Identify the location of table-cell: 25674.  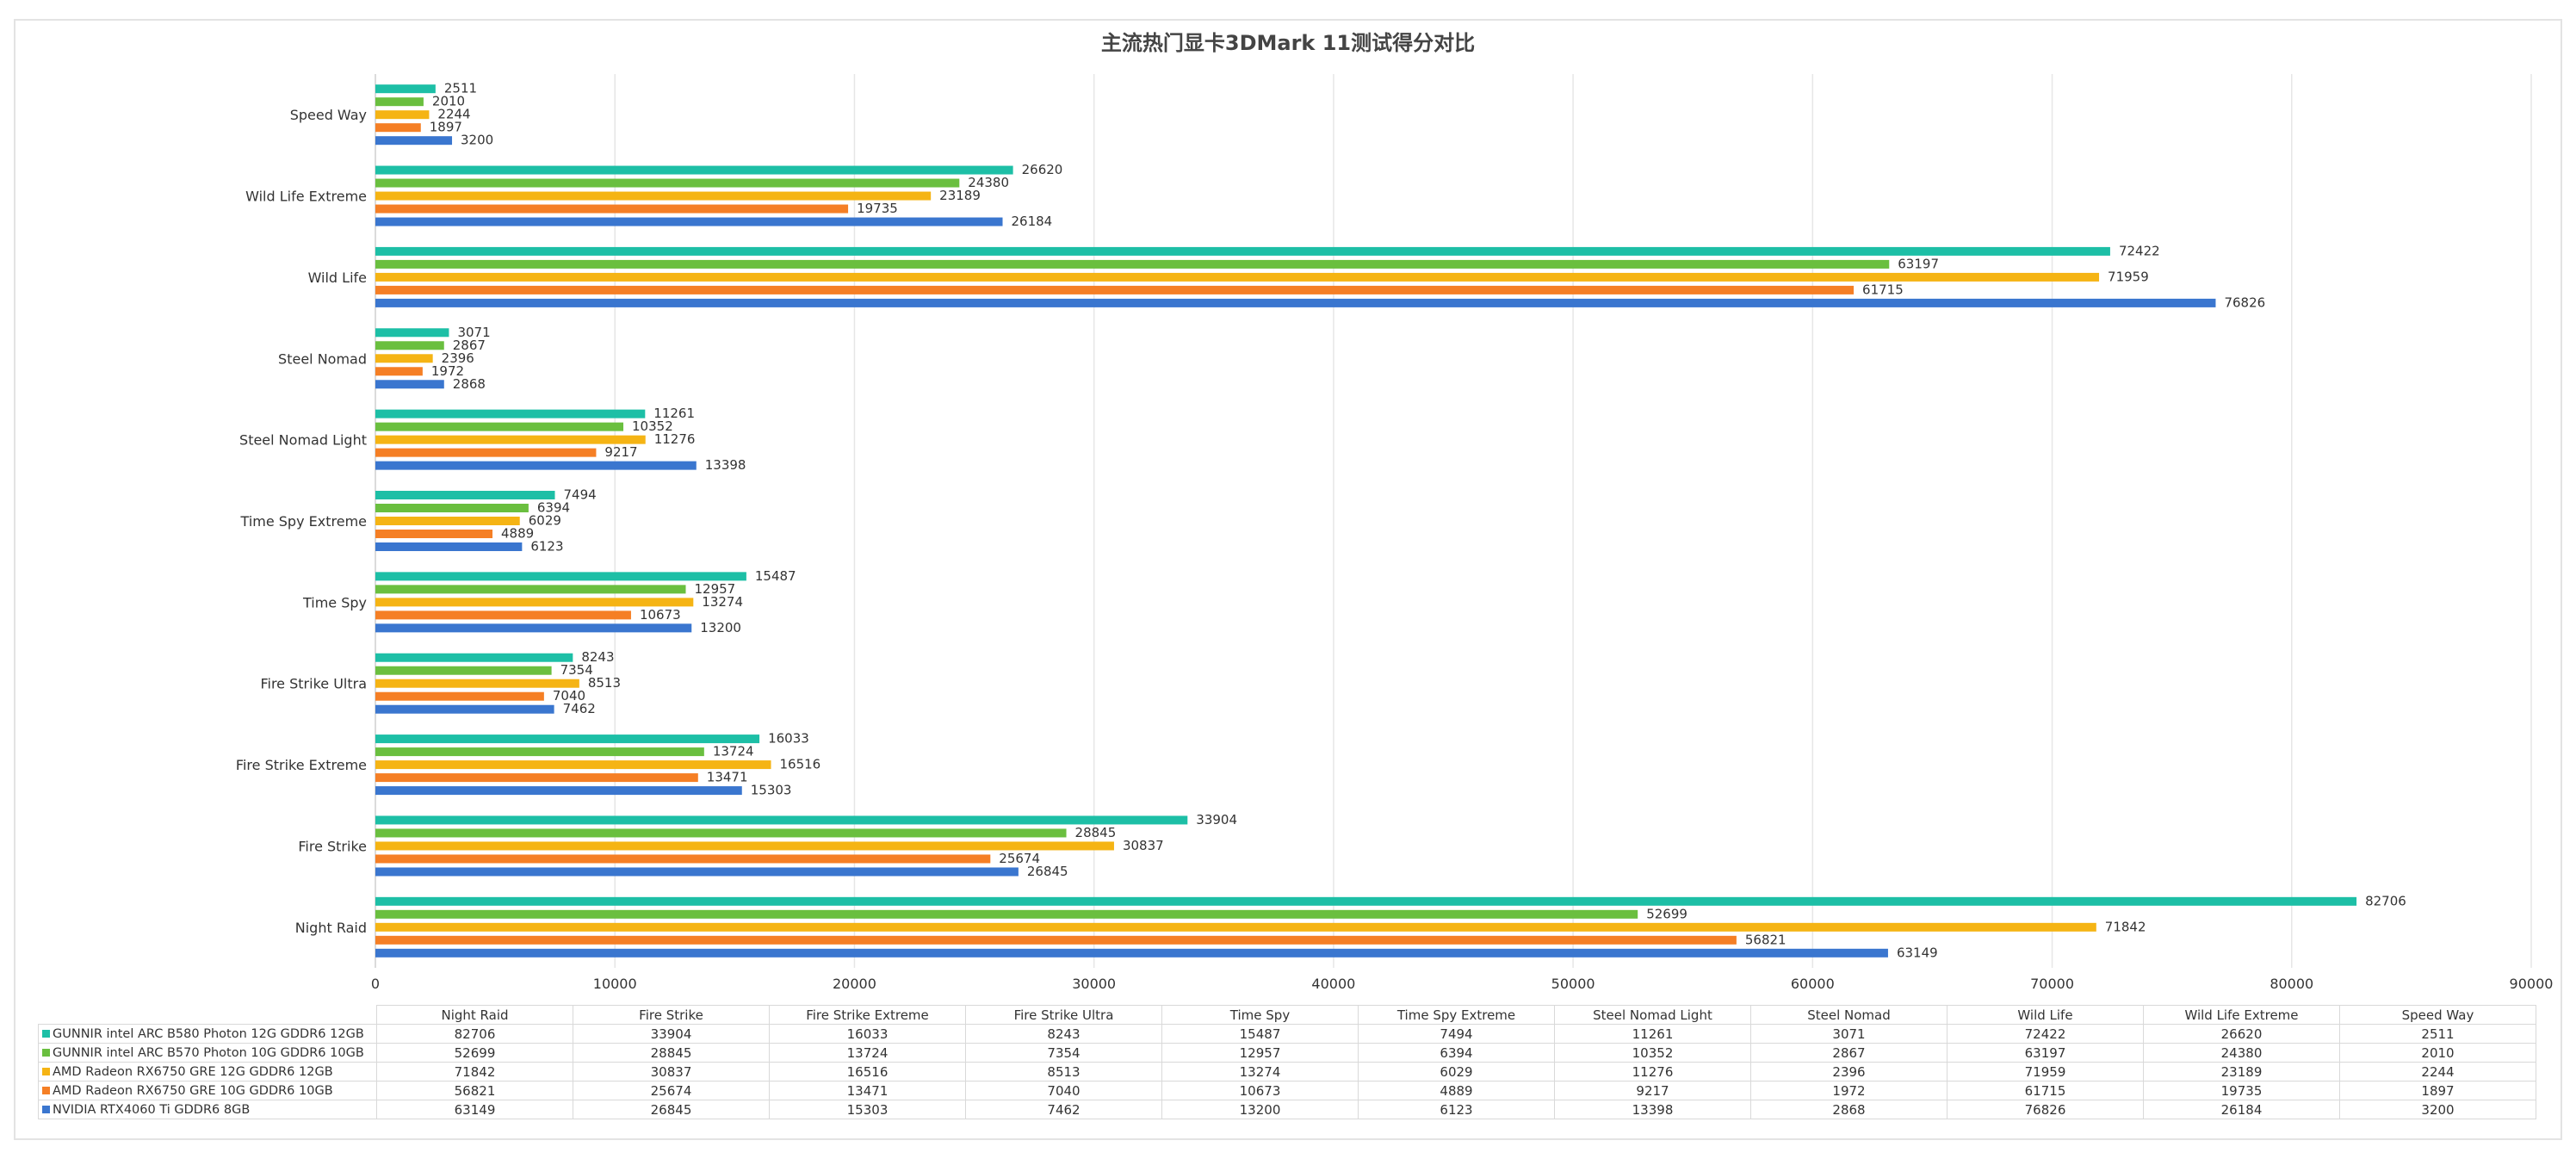
(671, 1090).